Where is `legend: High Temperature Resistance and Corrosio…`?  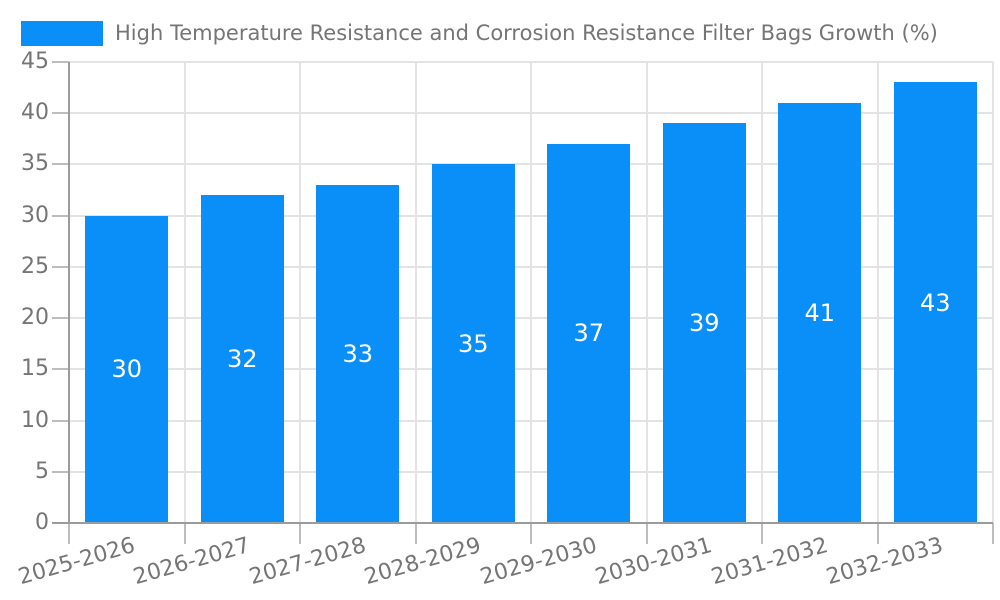 legend: High Temperature Resistance and Corrosio… is located at coordinates (479, 33).